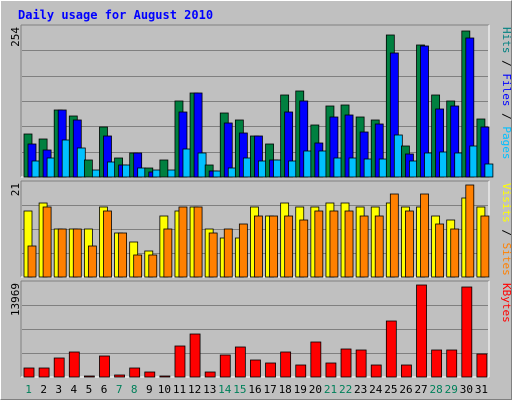 The width and height of the screenshot is (512, 400). I want to click on x-tick-label-day-8: 8, so click(134, 389).